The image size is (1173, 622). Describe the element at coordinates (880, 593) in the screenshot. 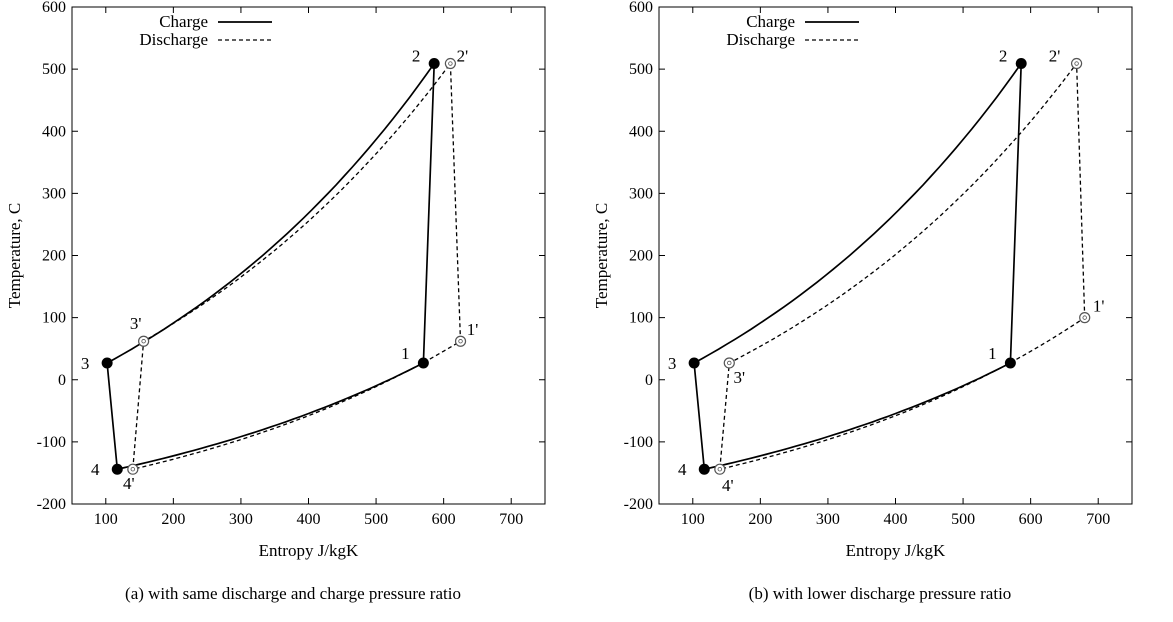

I see `chart-b-caption: (b) with lower discharge pressure ratio` at that location.